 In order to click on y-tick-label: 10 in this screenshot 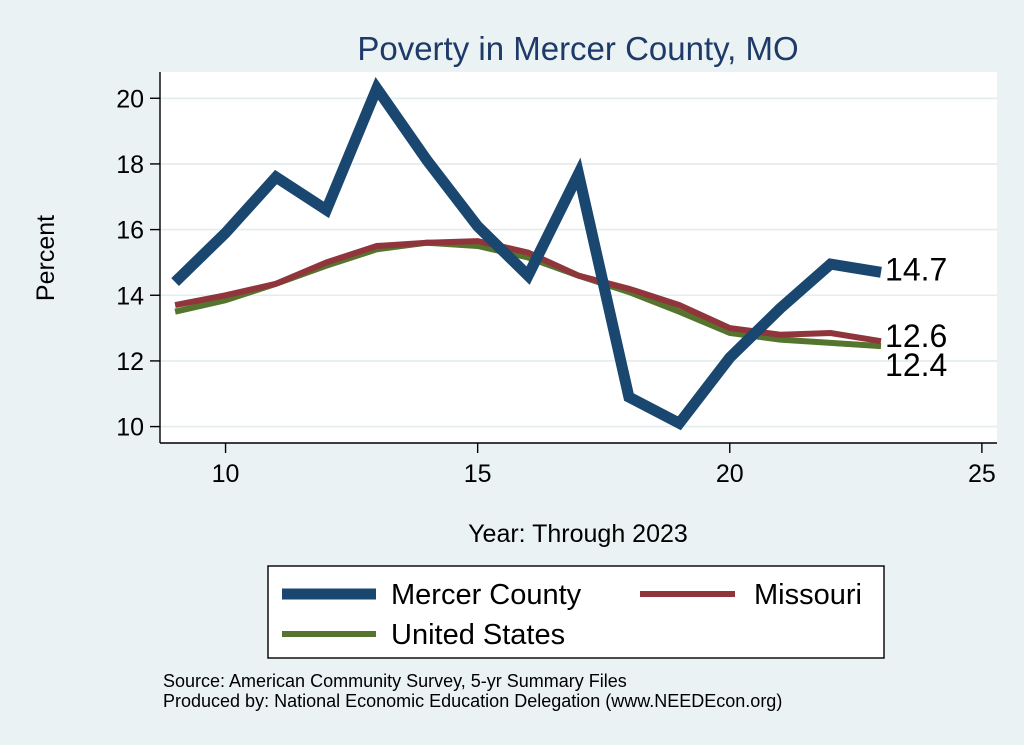, I will do `click(130, 428)`.